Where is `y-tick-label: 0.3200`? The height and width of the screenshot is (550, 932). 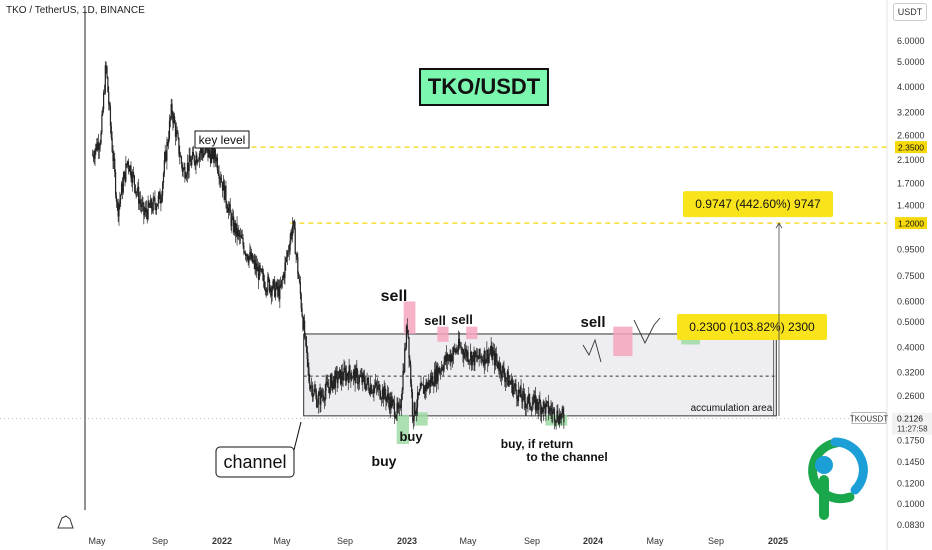
y-tick-label: 0.3200 is located at coordinates (911, 372).